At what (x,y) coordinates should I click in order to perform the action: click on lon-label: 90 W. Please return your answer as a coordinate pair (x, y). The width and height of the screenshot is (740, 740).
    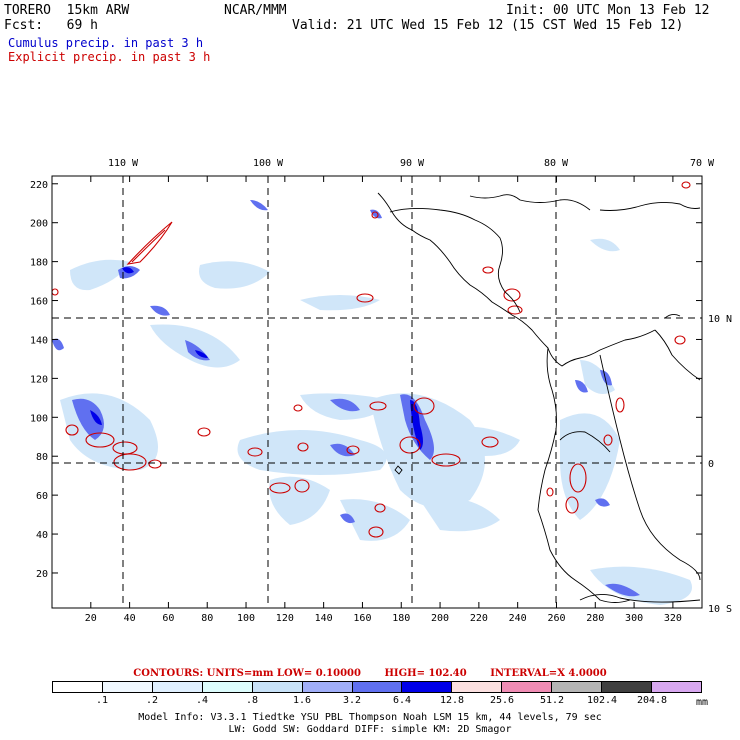
    Looking at the image, I should click on (412, 163).